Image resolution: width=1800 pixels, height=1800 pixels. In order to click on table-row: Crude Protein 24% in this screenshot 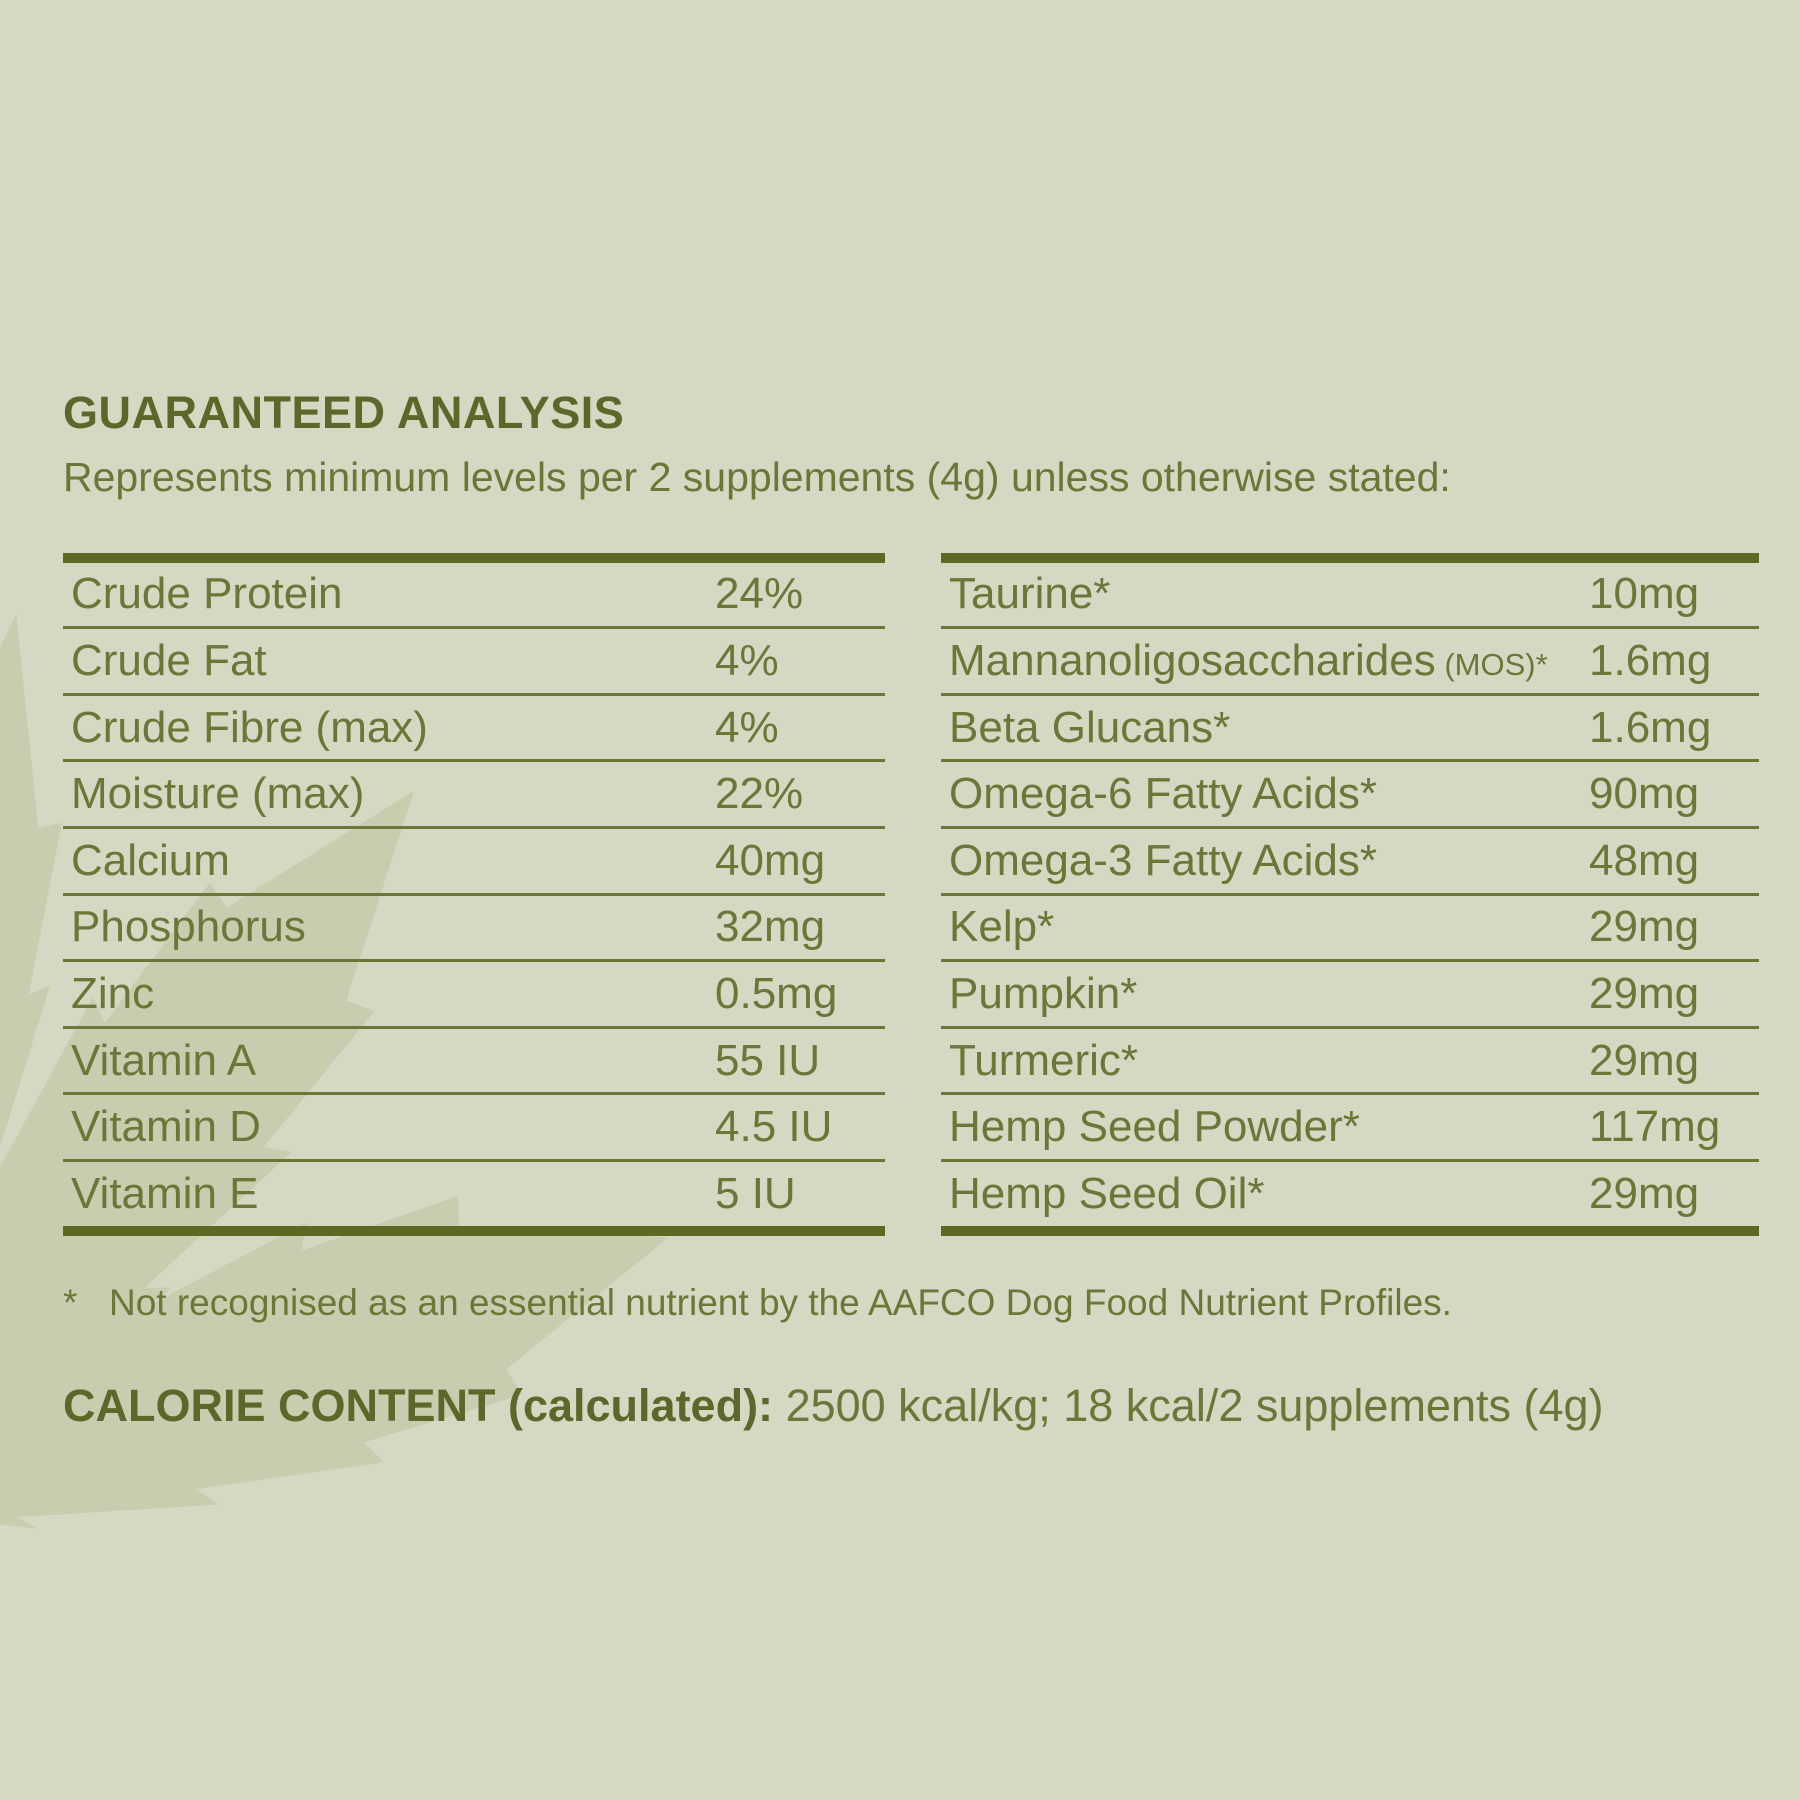, I will do `click(474, 596)`.